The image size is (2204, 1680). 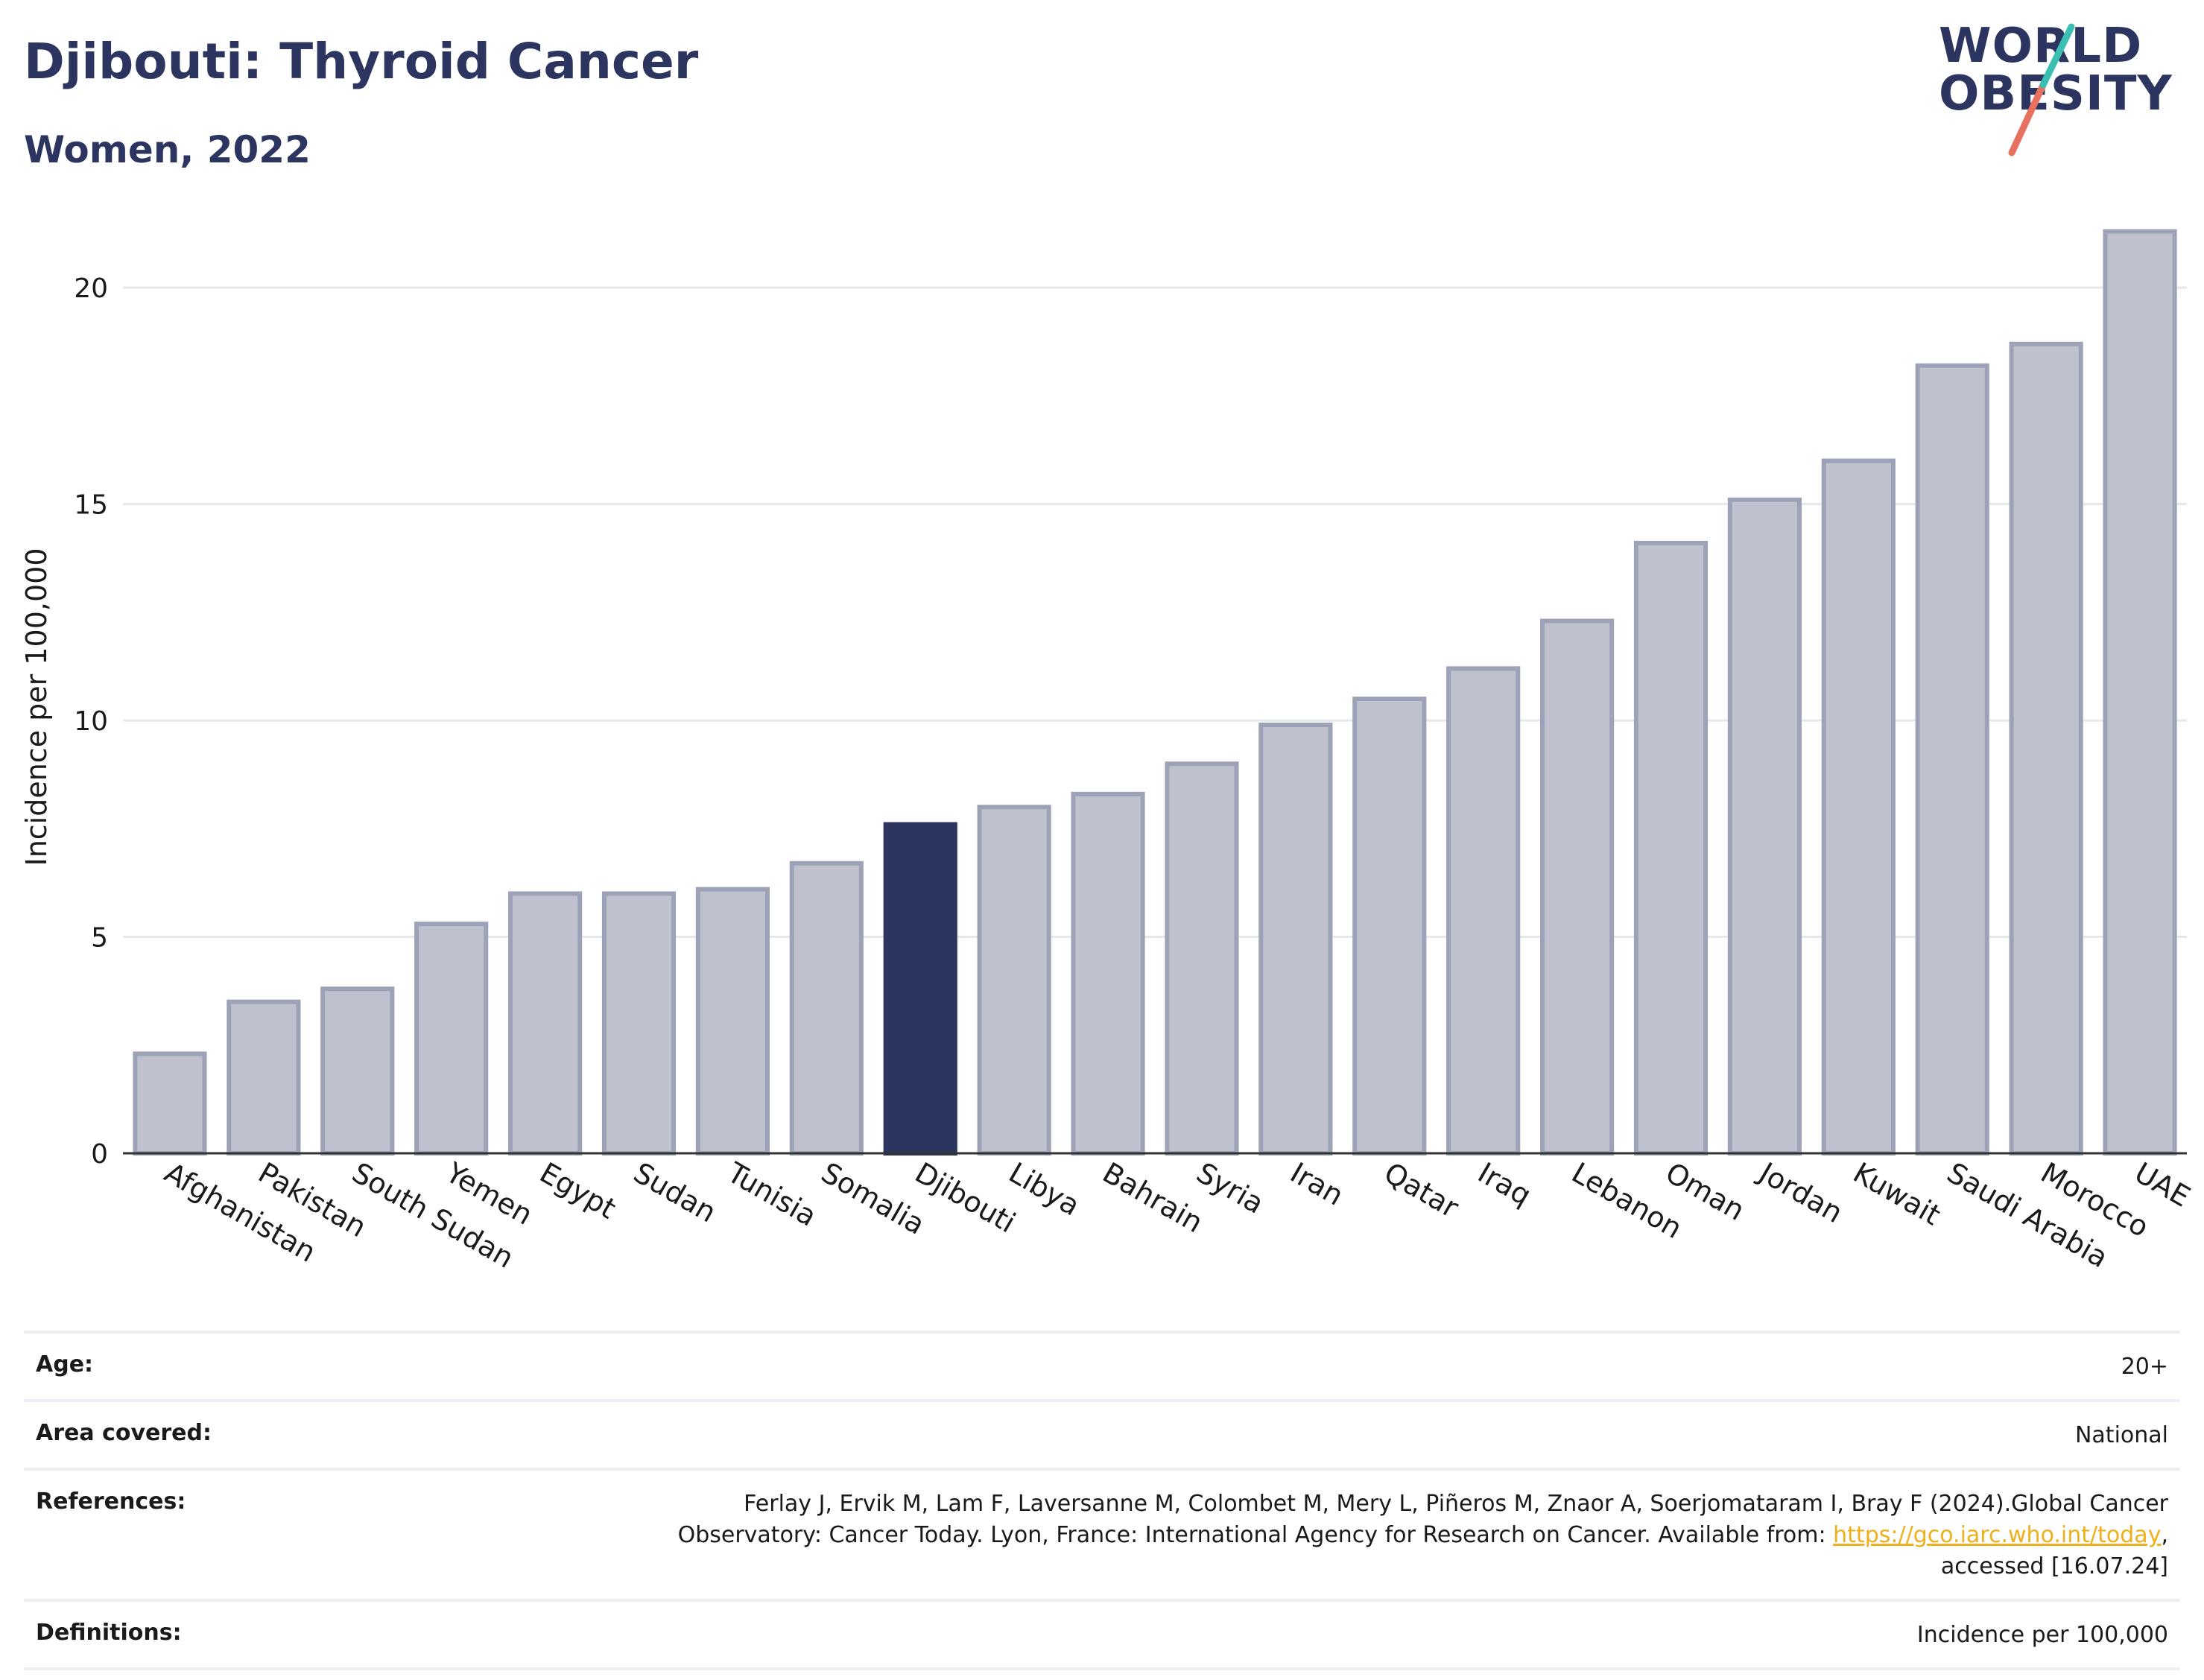 What do you see at coordinates (675, 1192) in the screenshot?
I see `x-tick-label: Sudan` at bounding box center [675, 1192].